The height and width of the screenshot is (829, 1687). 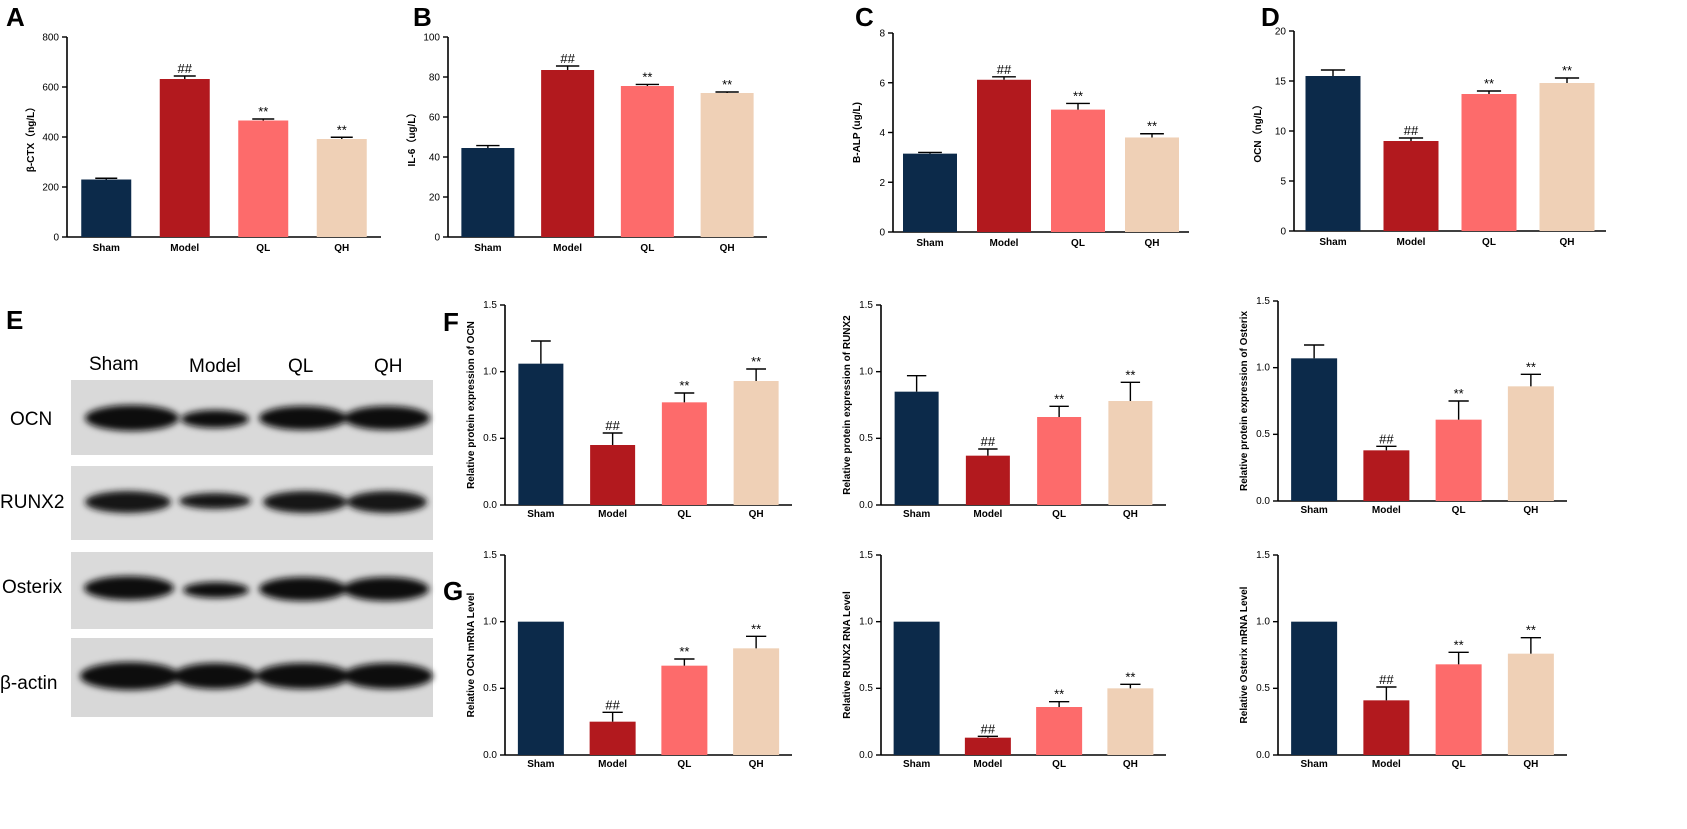 What do you see at coordinates (451, 322) in the screenshot?
I see `panel-letter-f: F` at bounding box center [451, 322].